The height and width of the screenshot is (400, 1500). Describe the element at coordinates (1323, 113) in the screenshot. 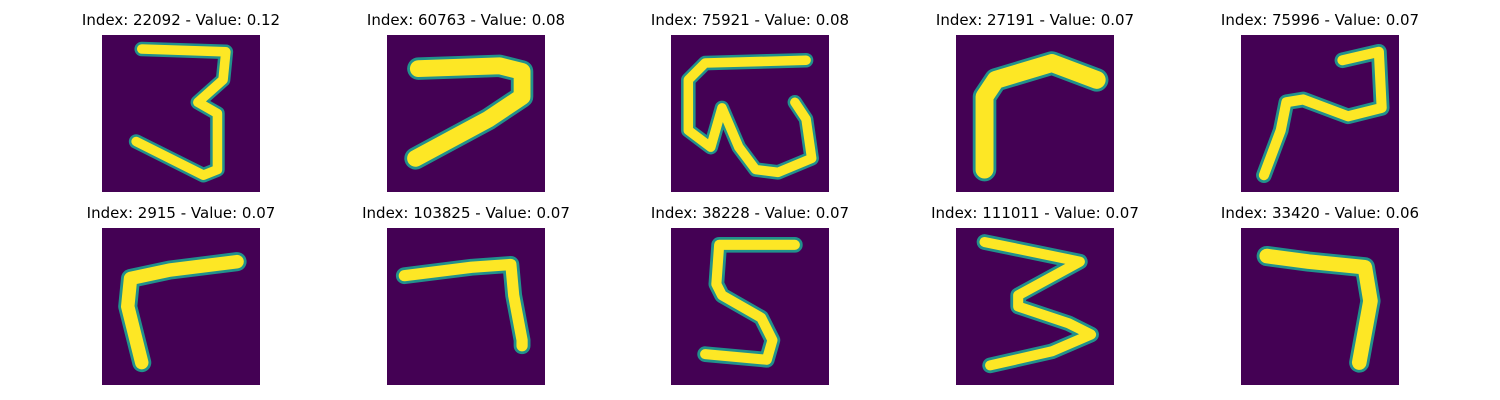

I see `digit-2-icon` at that location.